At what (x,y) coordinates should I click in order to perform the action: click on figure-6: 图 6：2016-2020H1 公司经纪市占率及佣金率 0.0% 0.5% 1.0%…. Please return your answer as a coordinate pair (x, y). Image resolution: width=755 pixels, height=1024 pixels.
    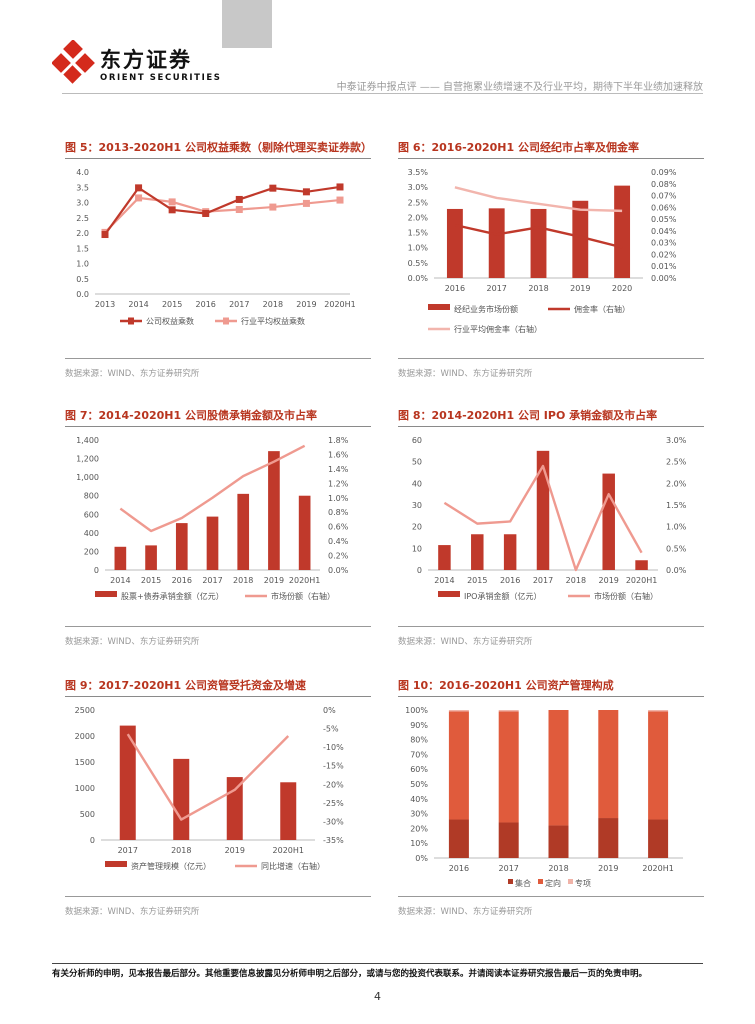
    Looking at the image, I should click on (551, 260).